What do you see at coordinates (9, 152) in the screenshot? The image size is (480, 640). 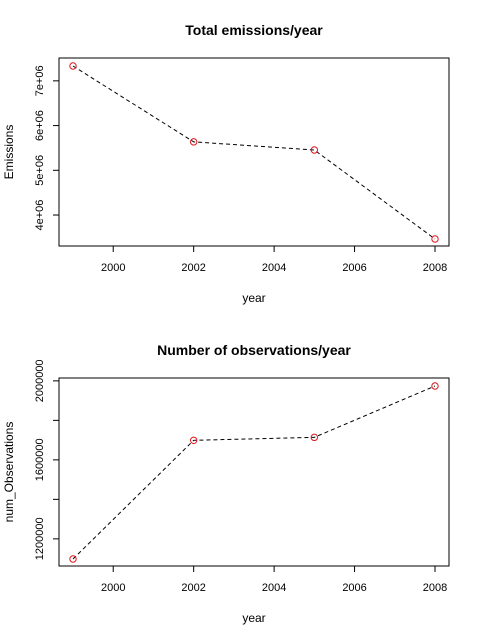 I see `y-axis-label: Emissions` at bounding box center [9, 152].